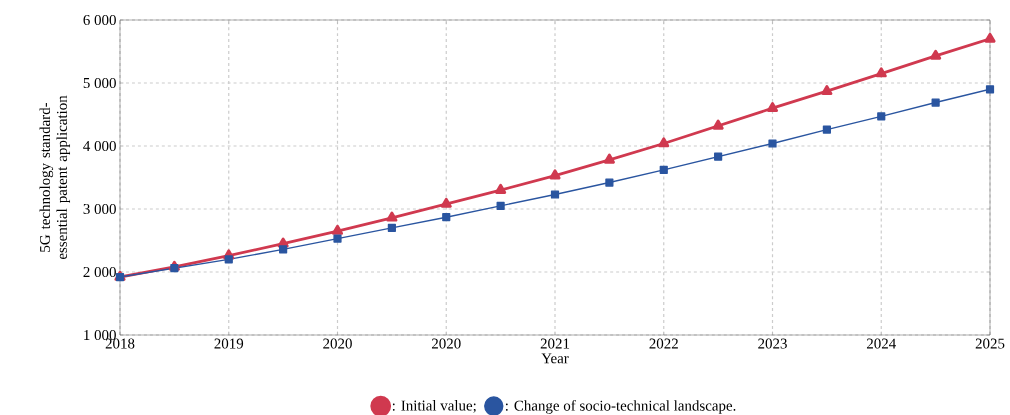 The image size is (1010, 415). Describe the element at coordinates (881, 343) in the screenshot. I see `x-tick-label: 2024` at that location.